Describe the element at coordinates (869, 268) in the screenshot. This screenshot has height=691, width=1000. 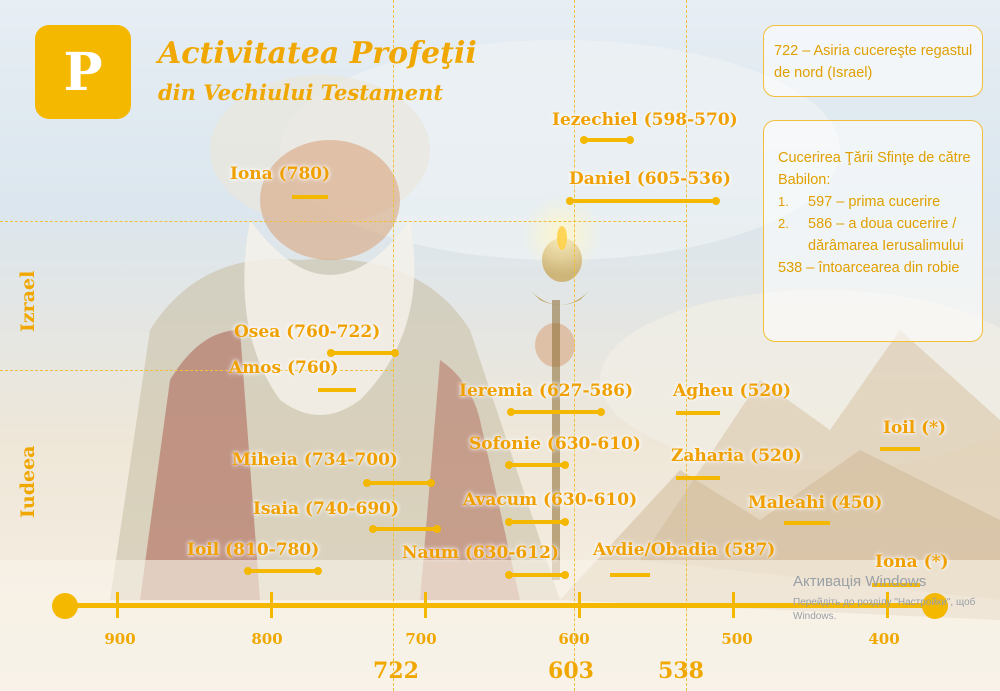
I see `info-box-babylon-footer: 538 – întoarcearea din robie` at that location.